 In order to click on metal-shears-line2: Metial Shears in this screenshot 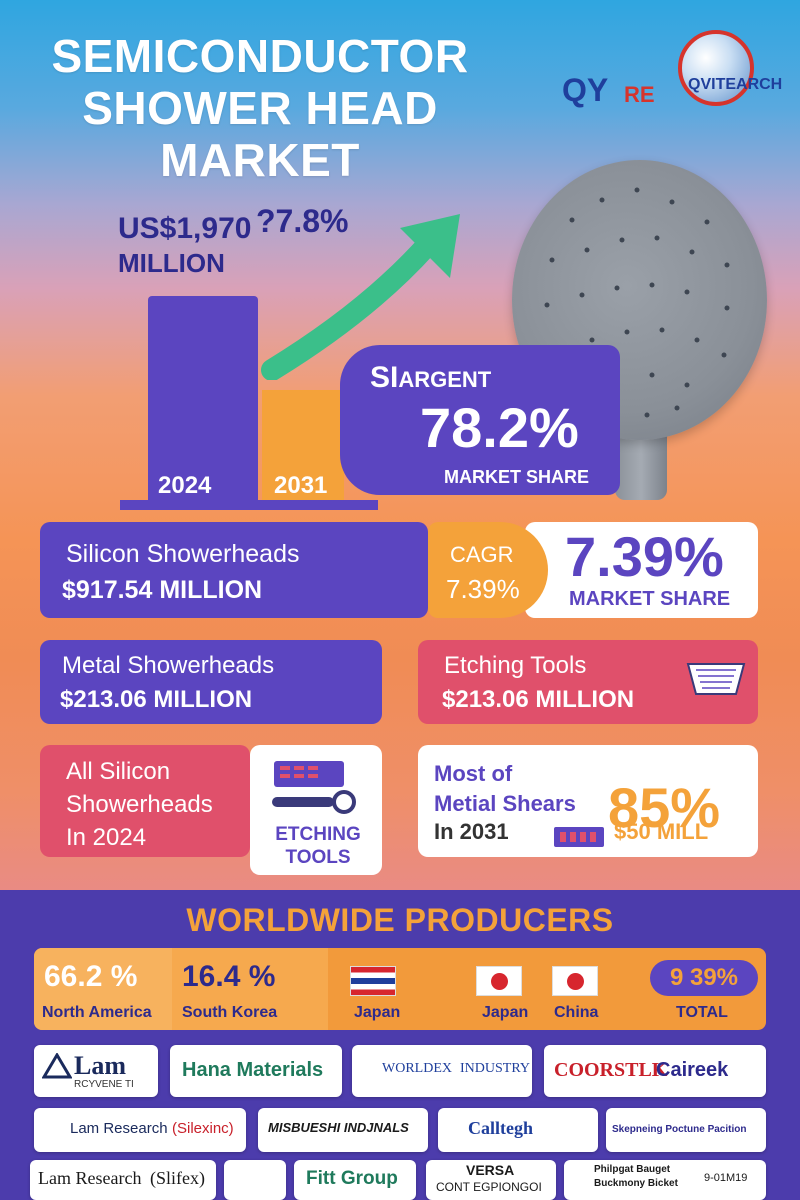, I will do `click(505, 803)`.